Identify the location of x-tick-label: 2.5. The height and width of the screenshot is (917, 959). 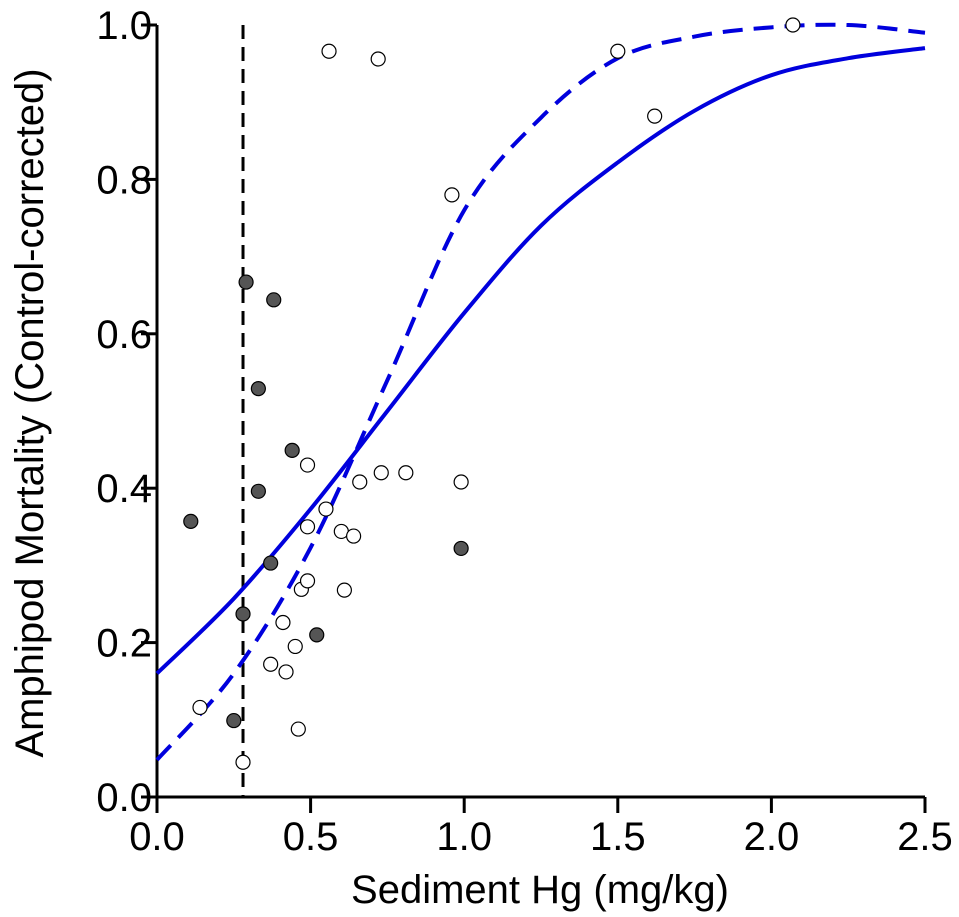
(925, 837).